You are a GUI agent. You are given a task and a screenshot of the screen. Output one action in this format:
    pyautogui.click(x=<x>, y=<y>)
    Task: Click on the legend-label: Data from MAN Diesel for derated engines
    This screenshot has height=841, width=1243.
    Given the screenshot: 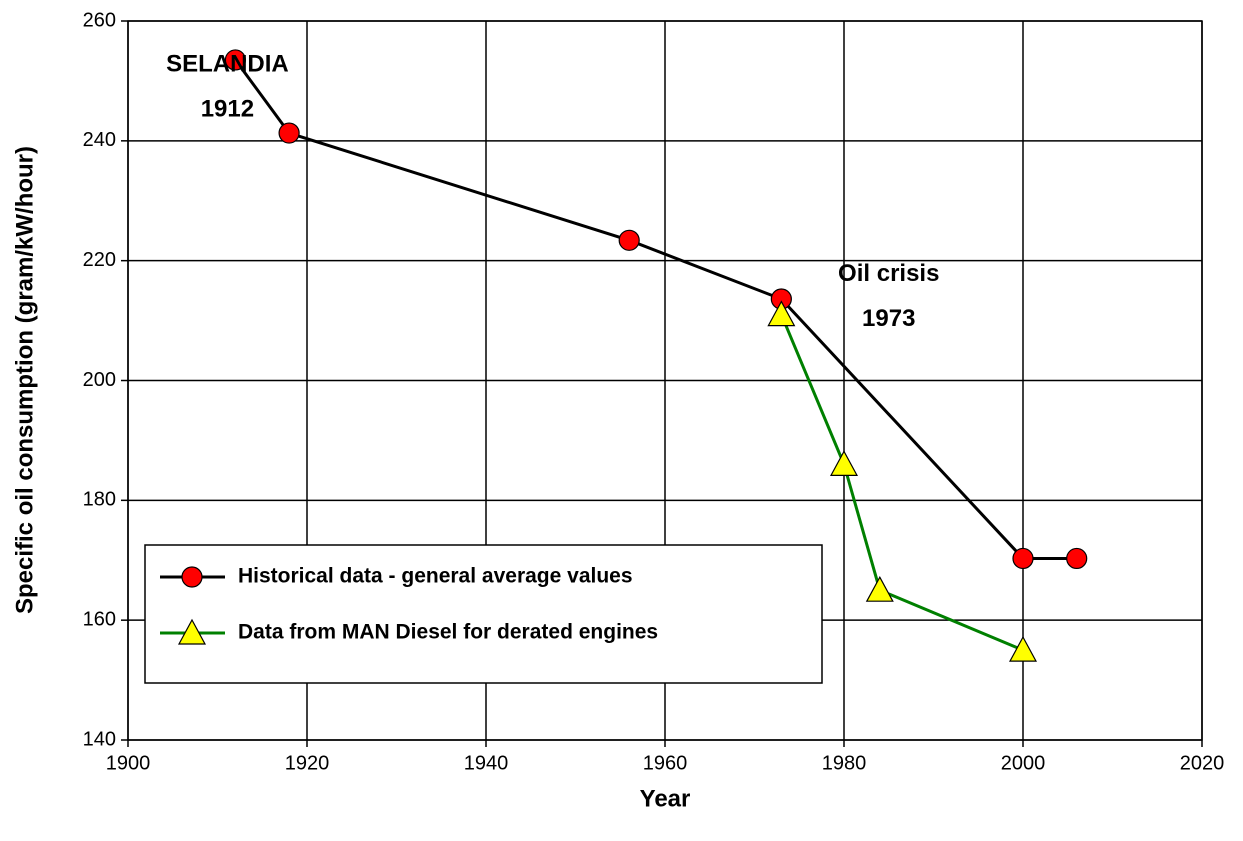 What is the action you would take?
    pyautogui.click(x=448, y=632)
    